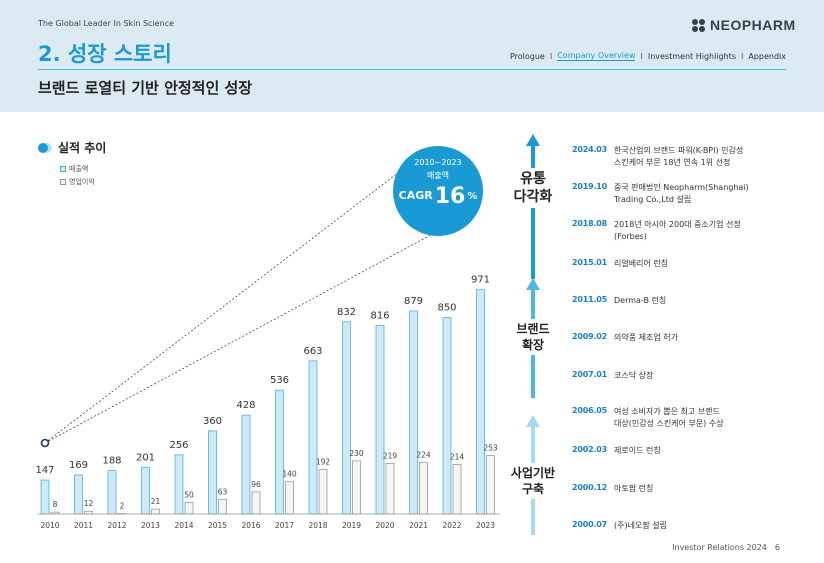 The height and width of the screenshot is (563, 824). Describe the element at coordinates (323, 462) in the screenshot. I see `profit-label: 192` at that location.